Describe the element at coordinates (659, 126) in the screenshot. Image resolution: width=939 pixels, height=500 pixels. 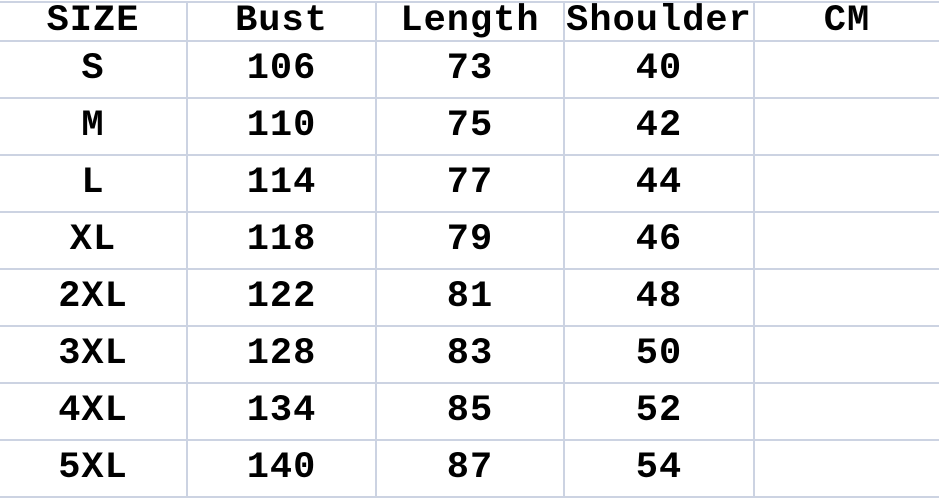
I see `cell-shoulder: 42` at that location.